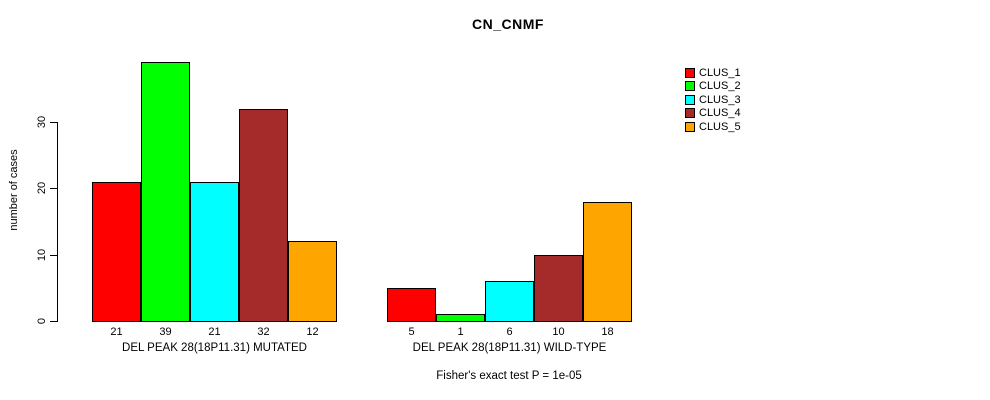  Describe the element at coordinates (607, 332) in the screenshot. I see `bar-value-label: 18` at that location.